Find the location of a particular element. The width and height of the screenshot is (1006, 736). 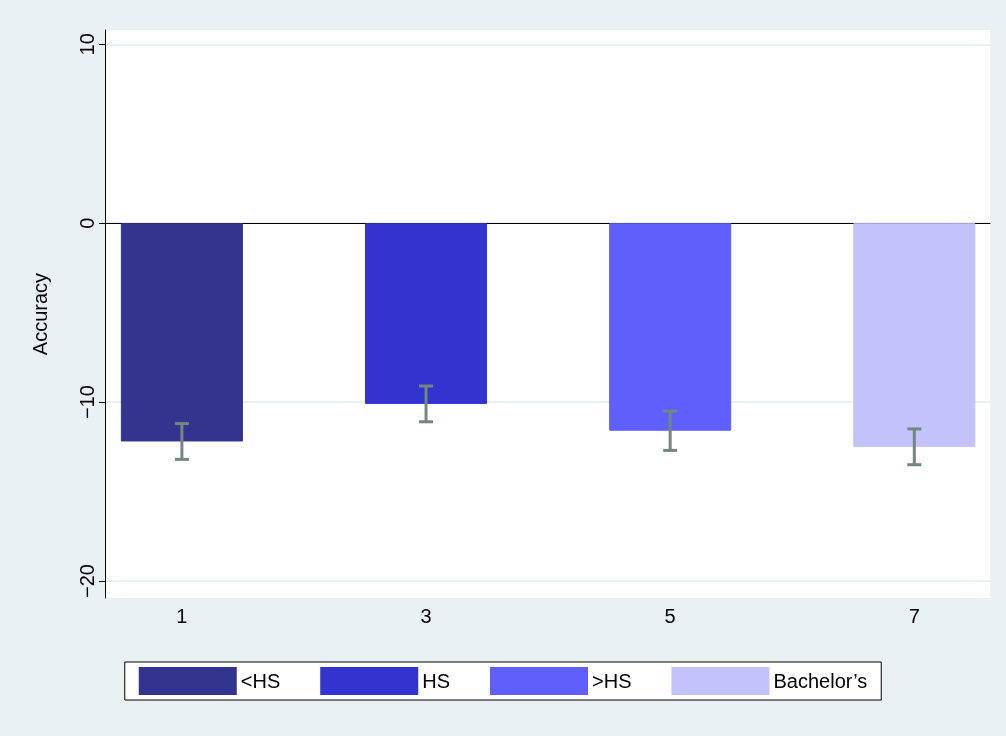

y-axis-title: Accuracy is located at coordinates (40, 314).